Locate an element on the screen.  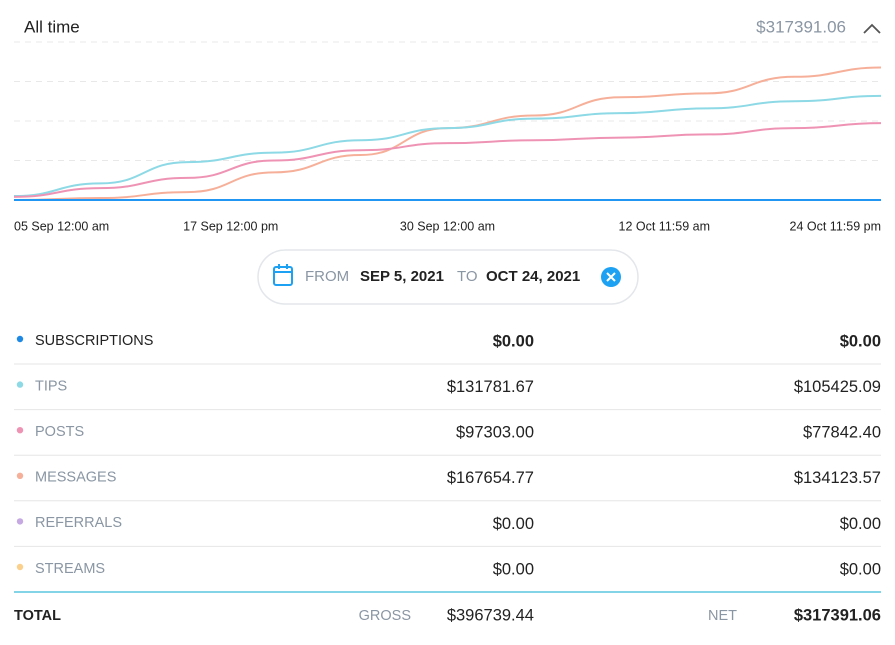
row-net: $134123.57 is located at coordinates (837, 478).